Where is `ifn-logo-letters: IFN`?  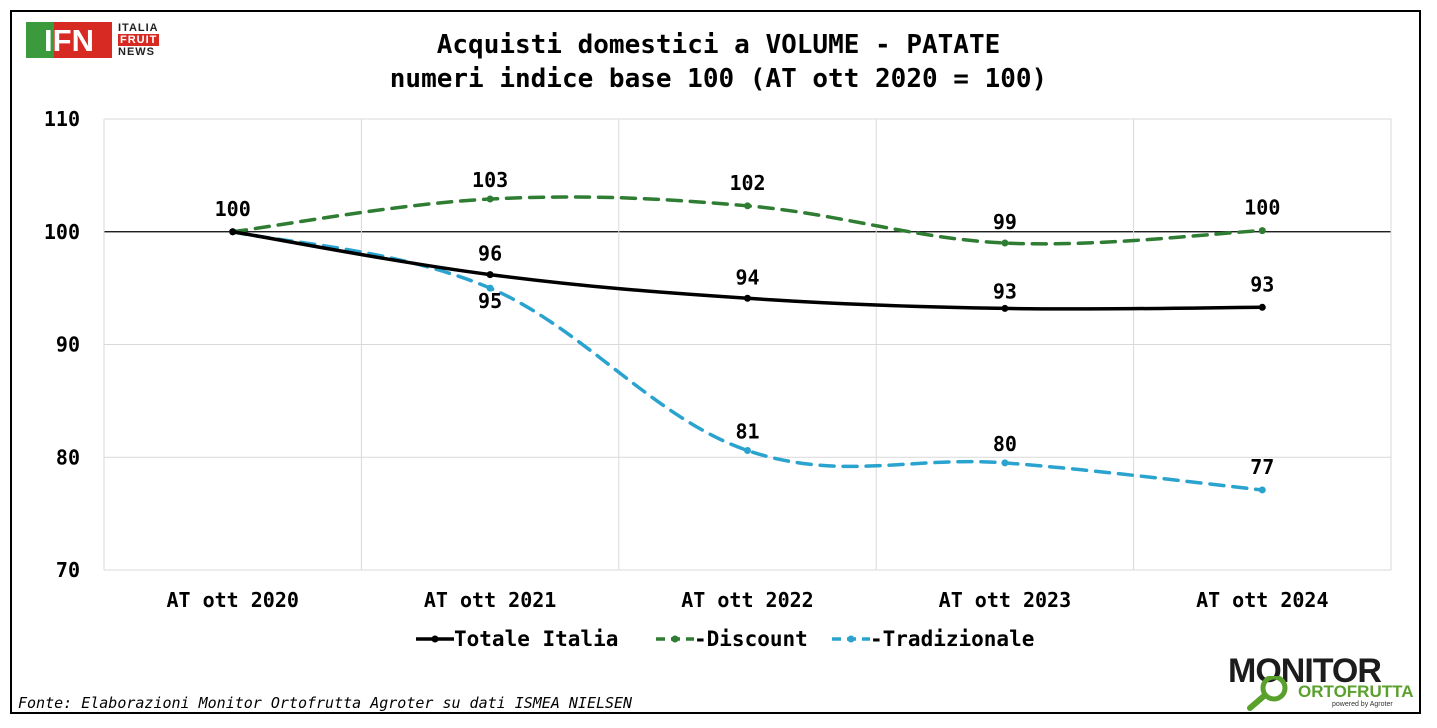
ifn-logo-letters: IFN is located at coordinates (69, 40).